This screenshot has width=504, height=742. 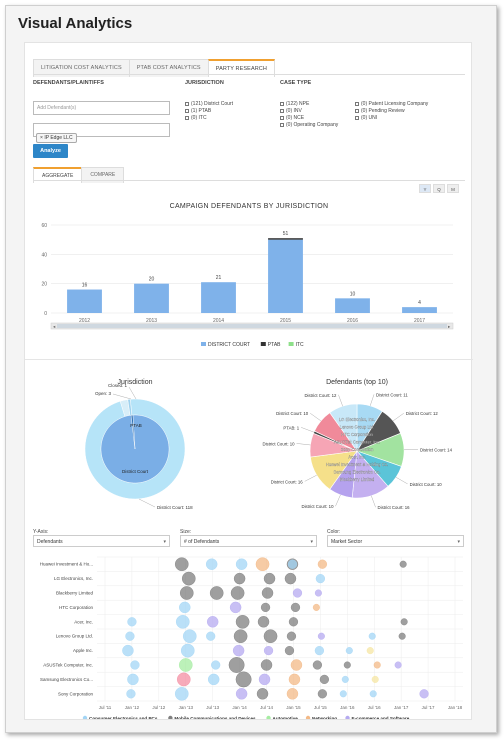 I want to click on y-axis-select: Defendants▾, so click(x=101, y=541).